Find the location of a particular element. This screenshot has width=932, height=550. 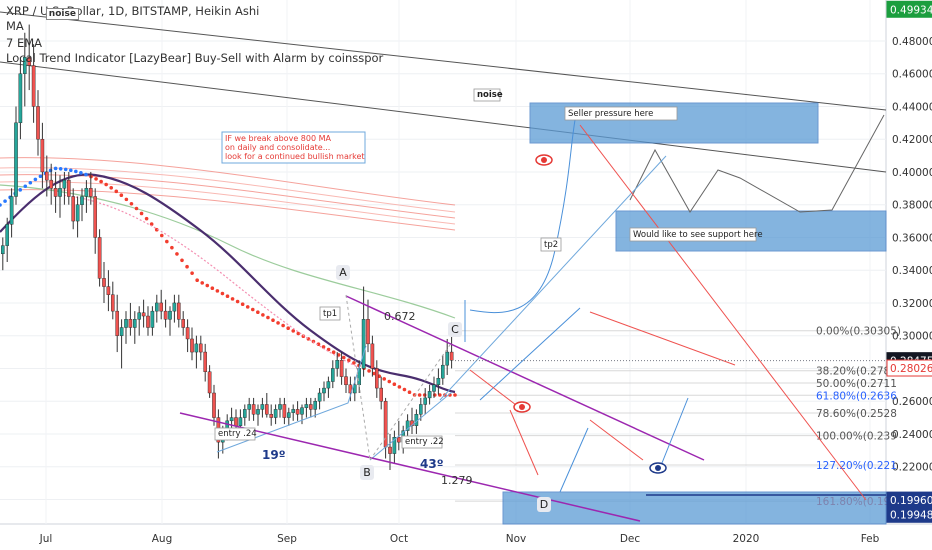

price-tick-label: 0.38000 is located at coordinates (912, 206).